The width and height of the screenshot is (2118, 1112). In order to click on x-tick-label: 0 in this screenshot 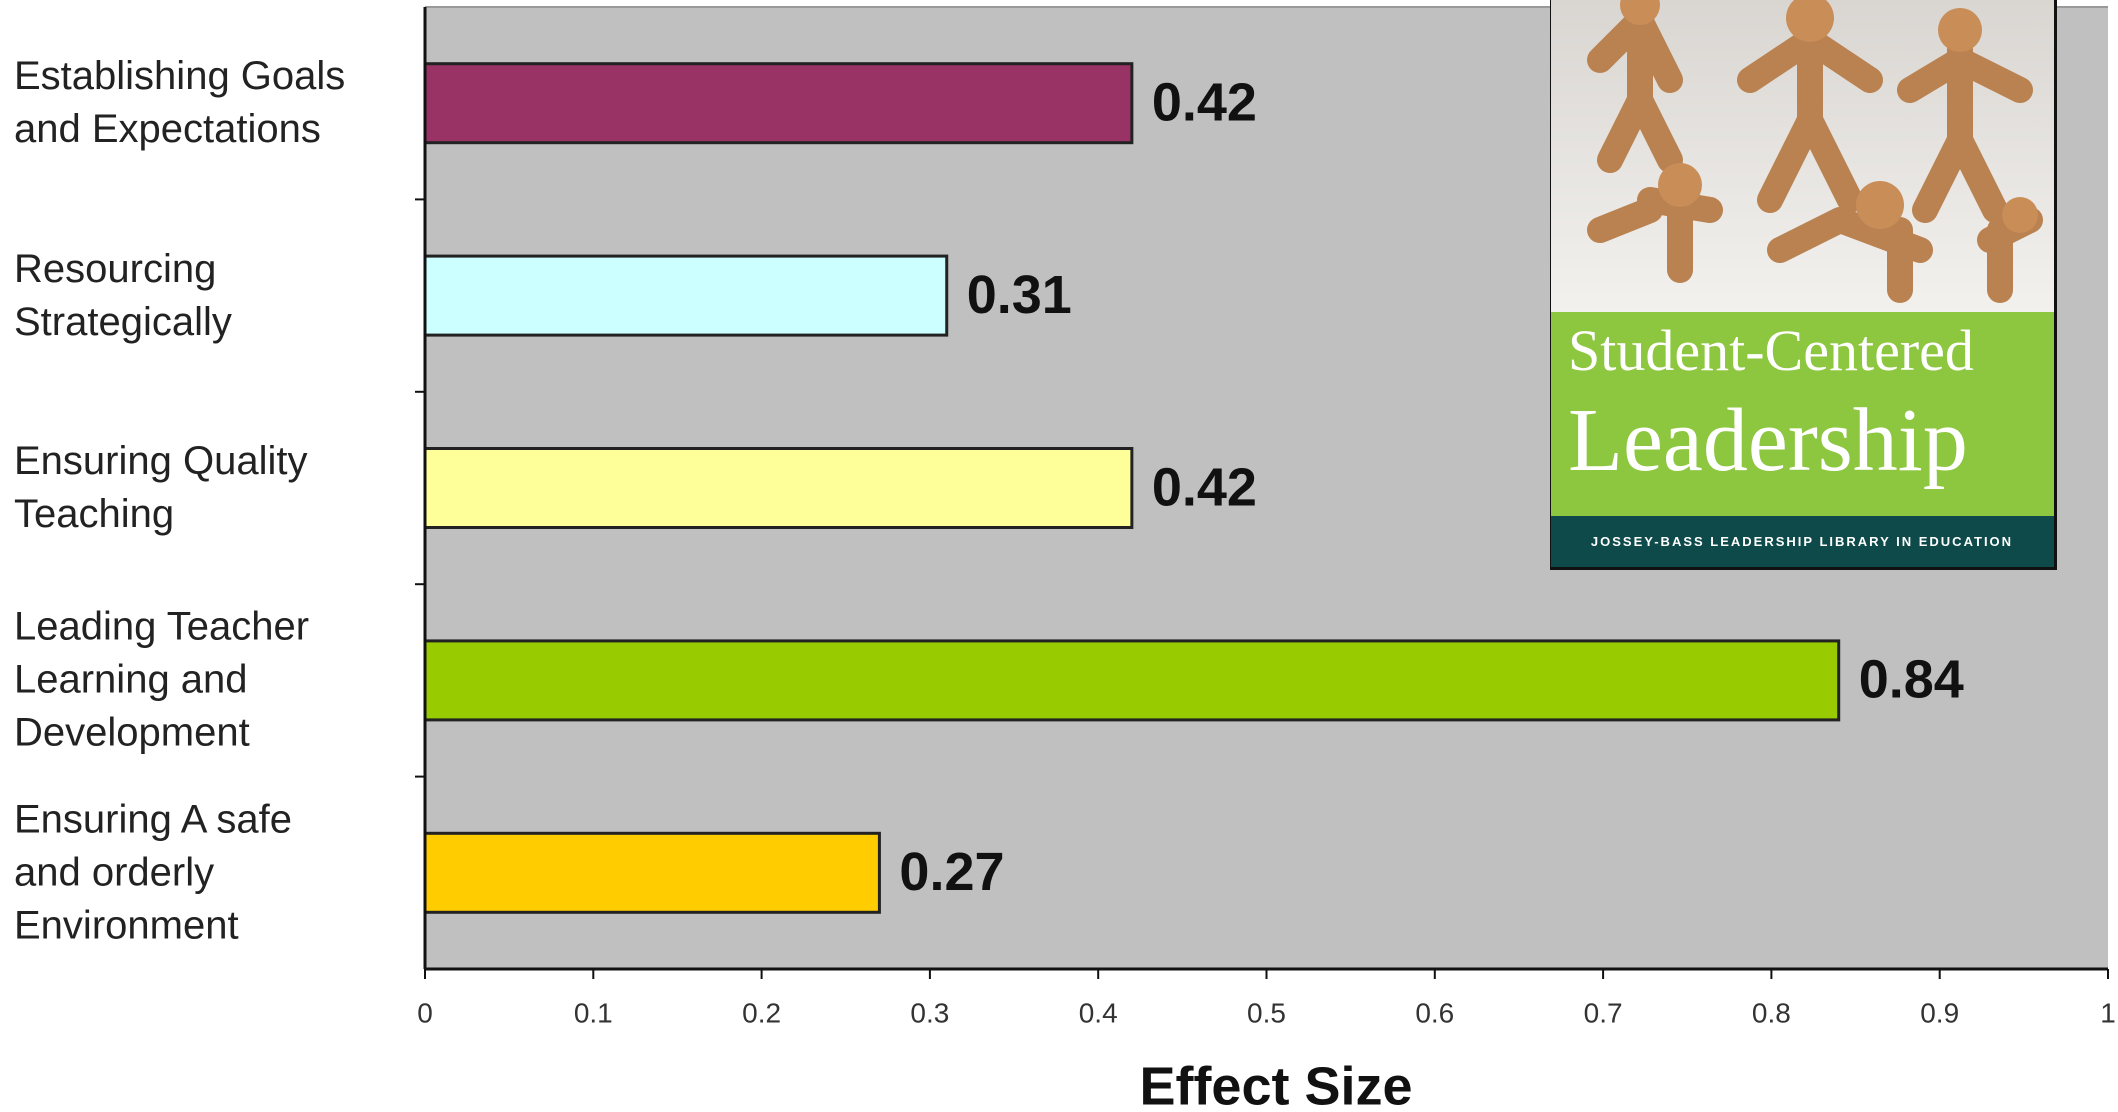, I will do `click(425, 1012)`.